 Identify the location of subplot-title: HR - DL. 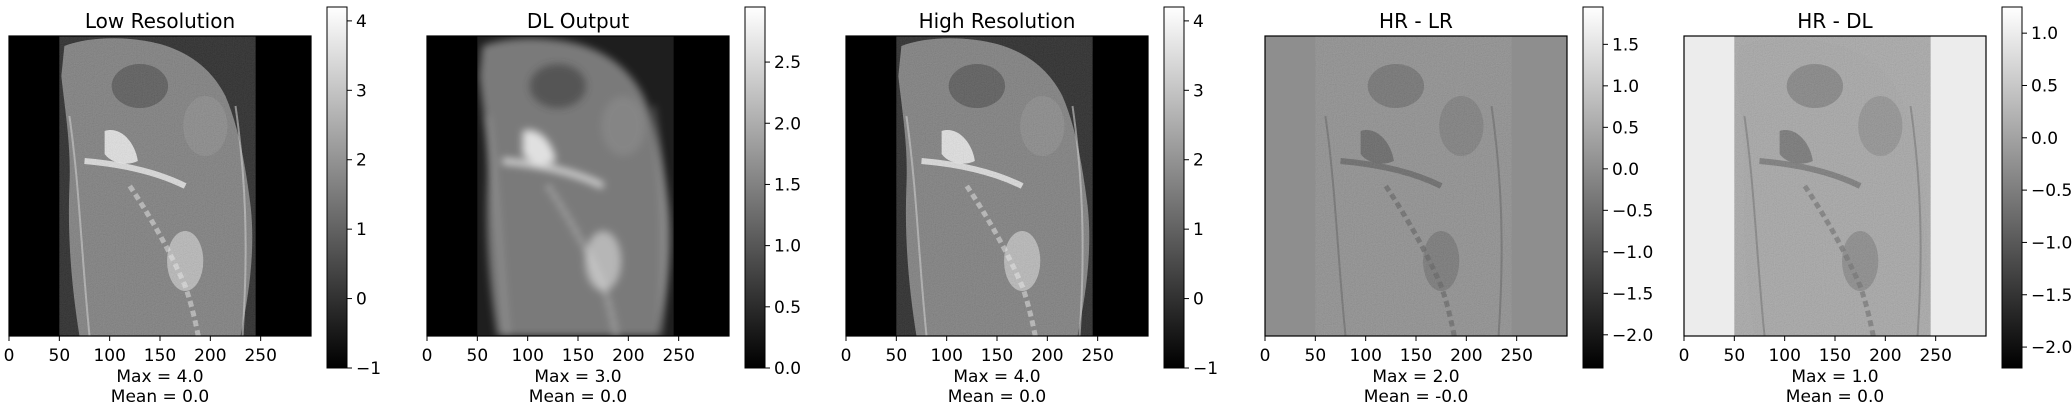
(1835, 21).